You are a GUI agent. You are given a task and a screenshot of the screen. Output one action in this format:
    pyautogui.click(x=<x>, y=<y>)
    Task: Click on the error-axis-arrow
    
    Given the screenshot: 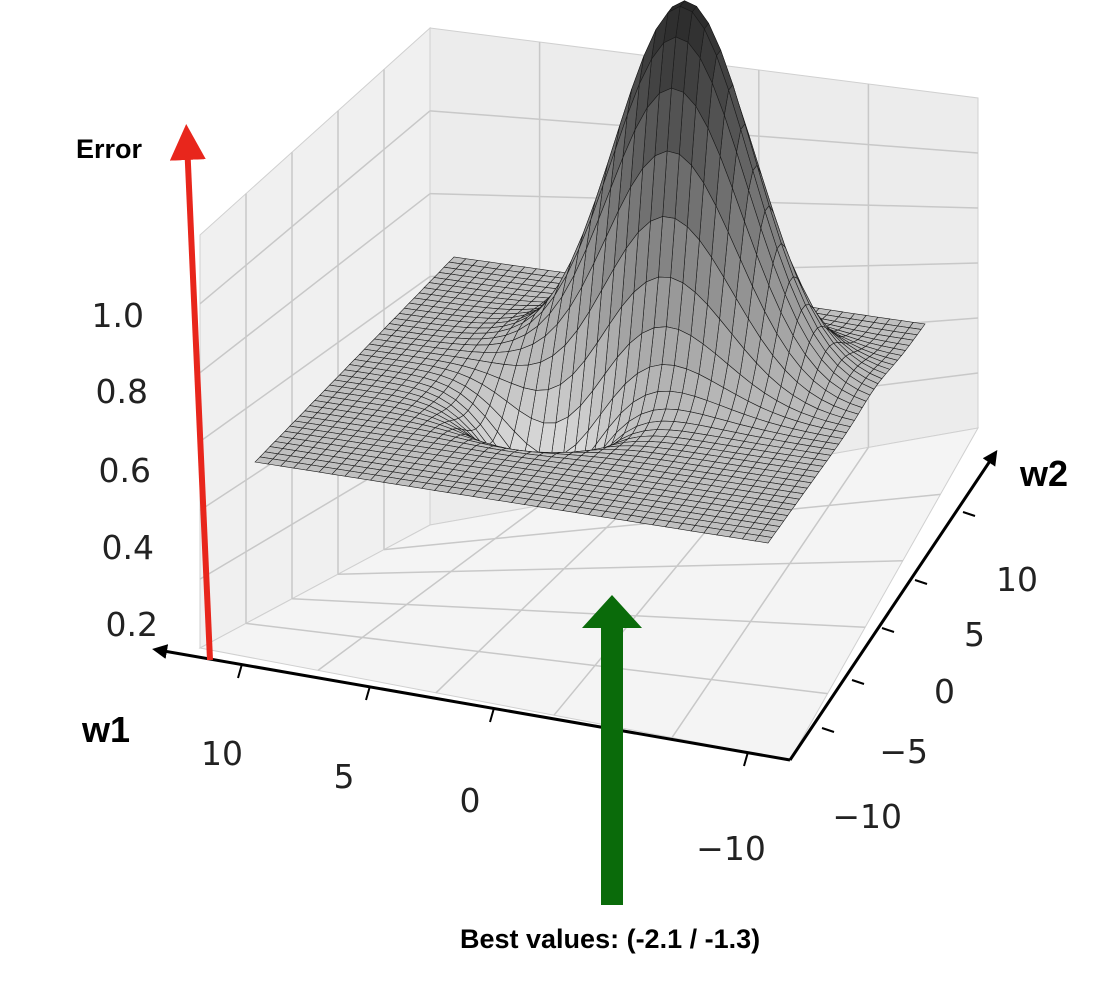 What is the action you would take?
    pyautogui.click(x=191, y=392)
    